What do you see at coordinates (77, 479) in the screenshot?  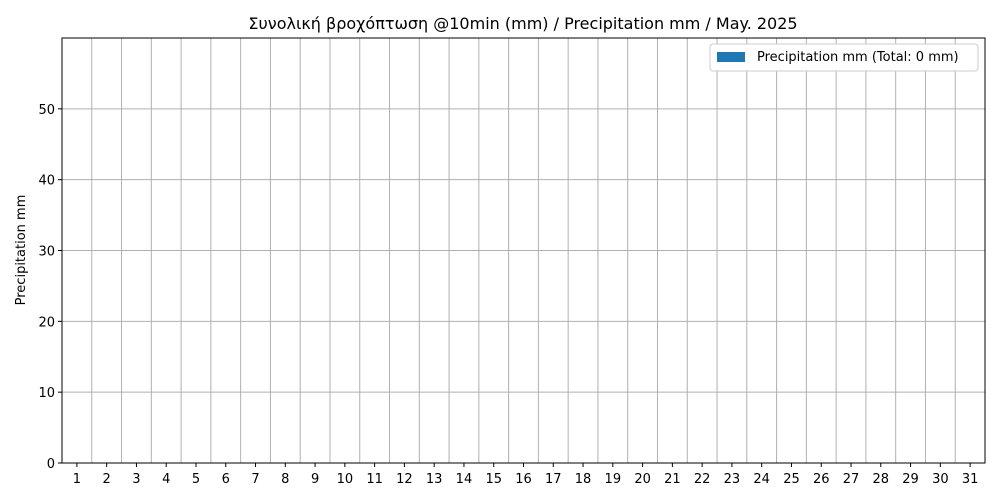 I see `x-tick-label: 1` at bounding box center [77, 479].